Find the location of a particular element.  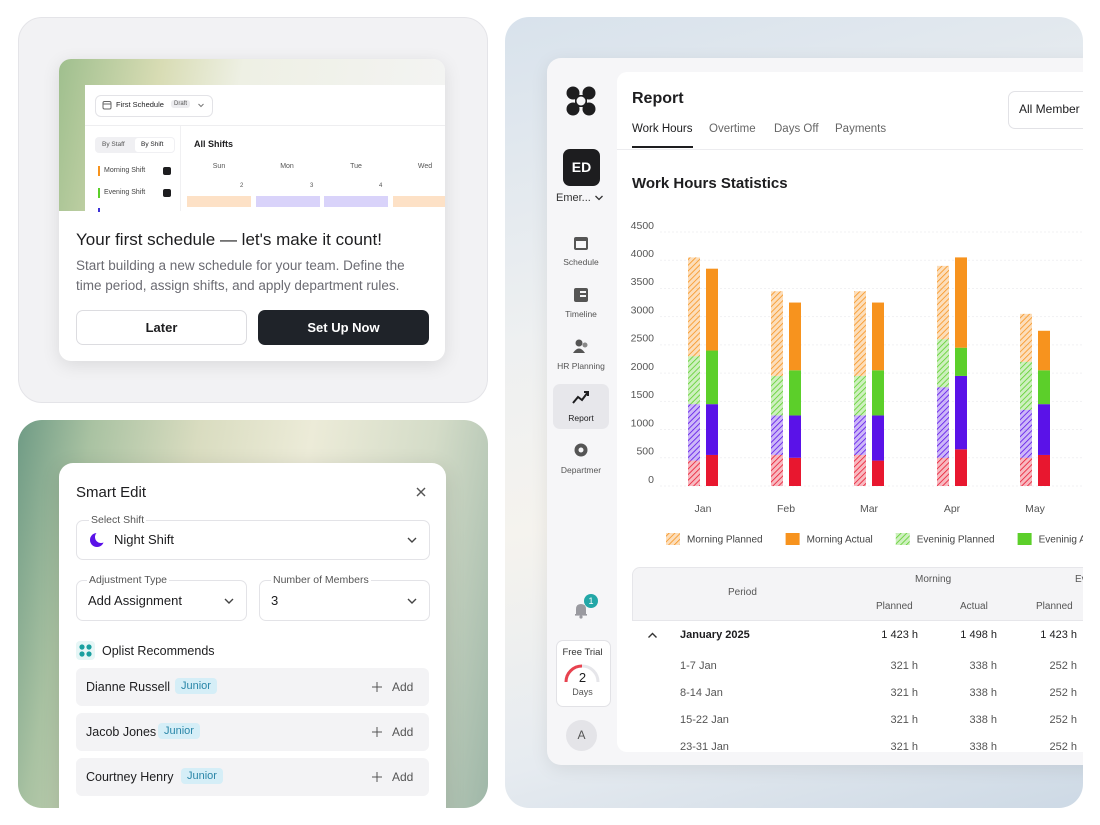

legend-label: Eveninig Planned is located at coordinates (956, 540).